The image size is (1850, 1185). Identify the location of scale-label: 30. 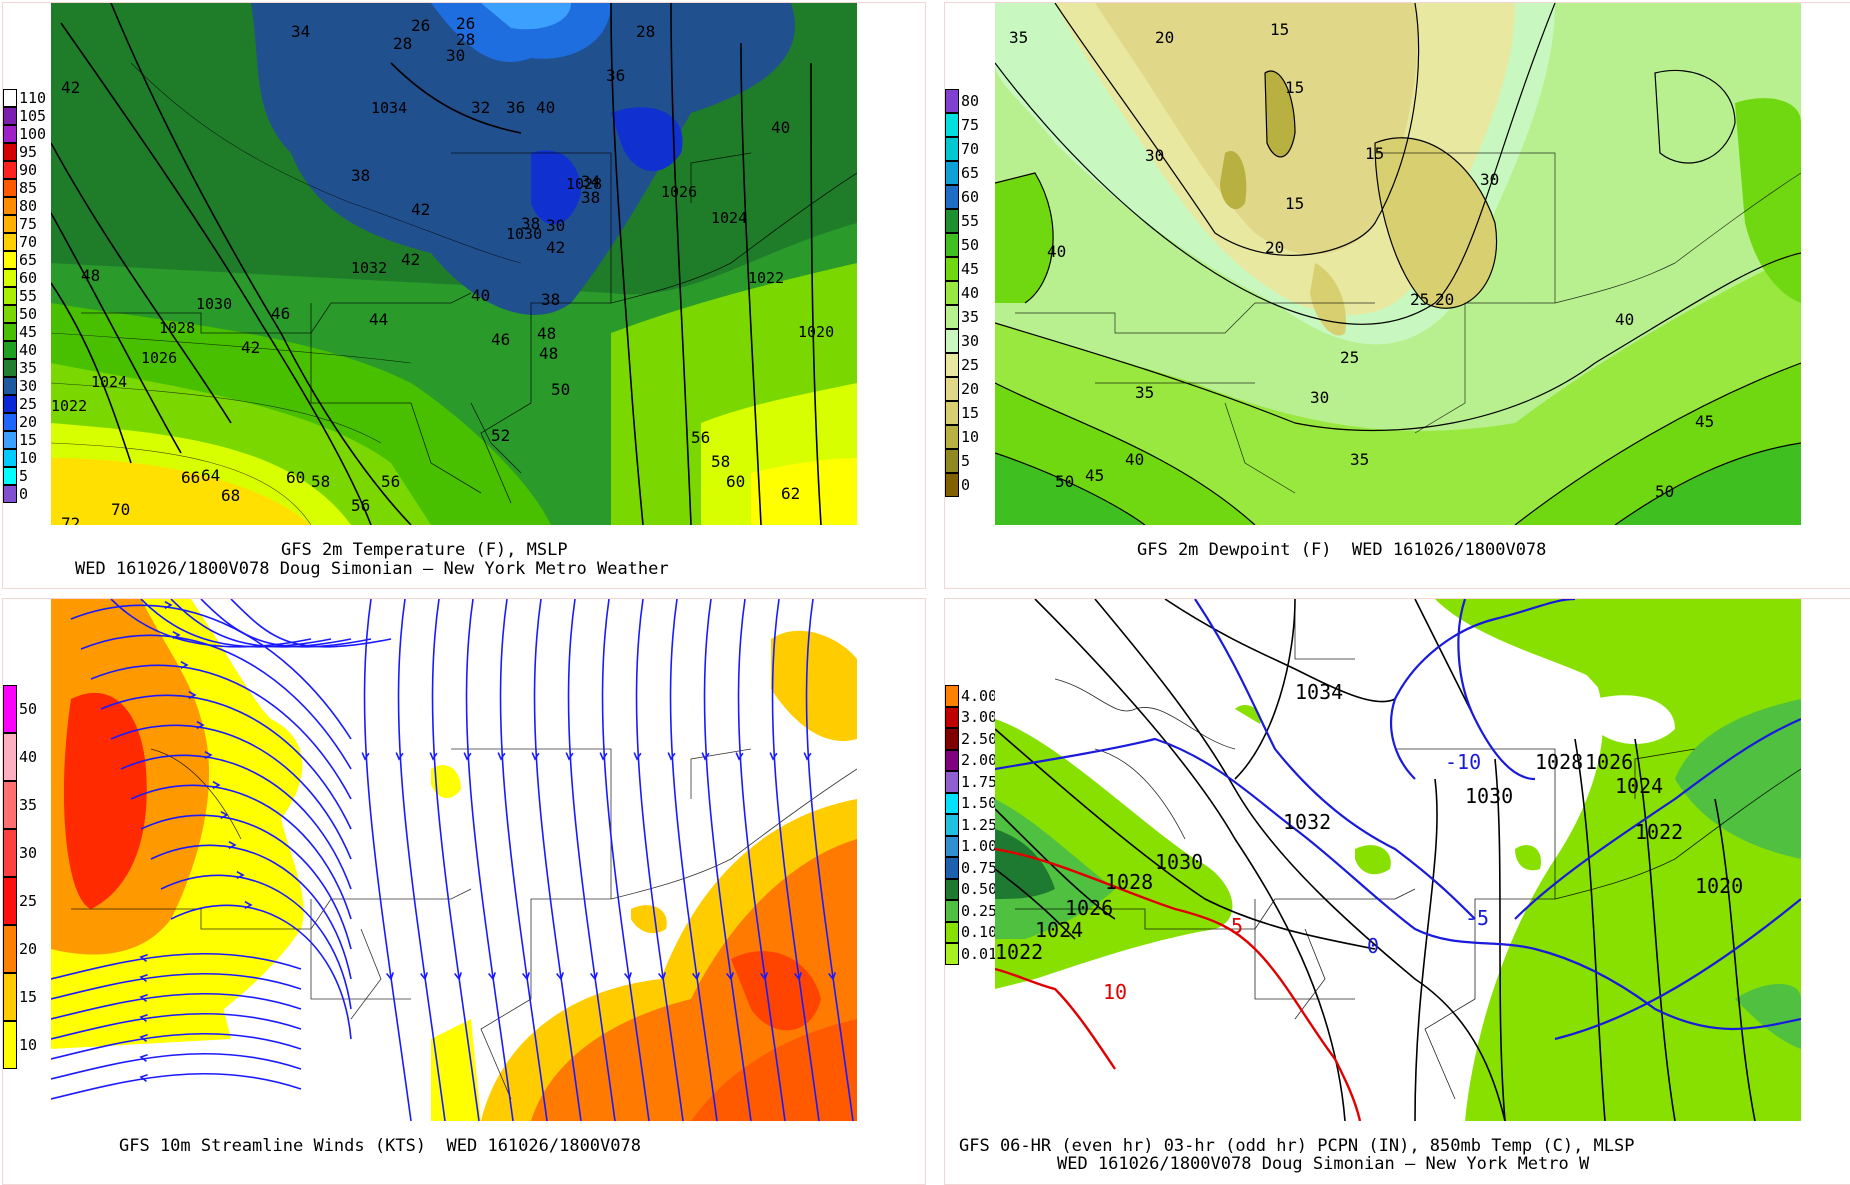
(28, 386).